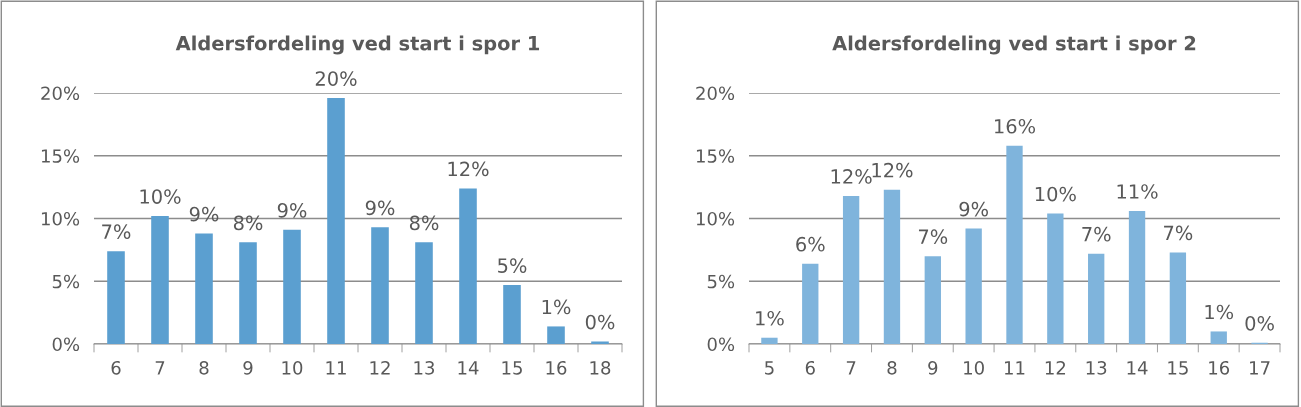 The image size is (1301, 407). I want to click on data-label: 6%, so click(810, 244).